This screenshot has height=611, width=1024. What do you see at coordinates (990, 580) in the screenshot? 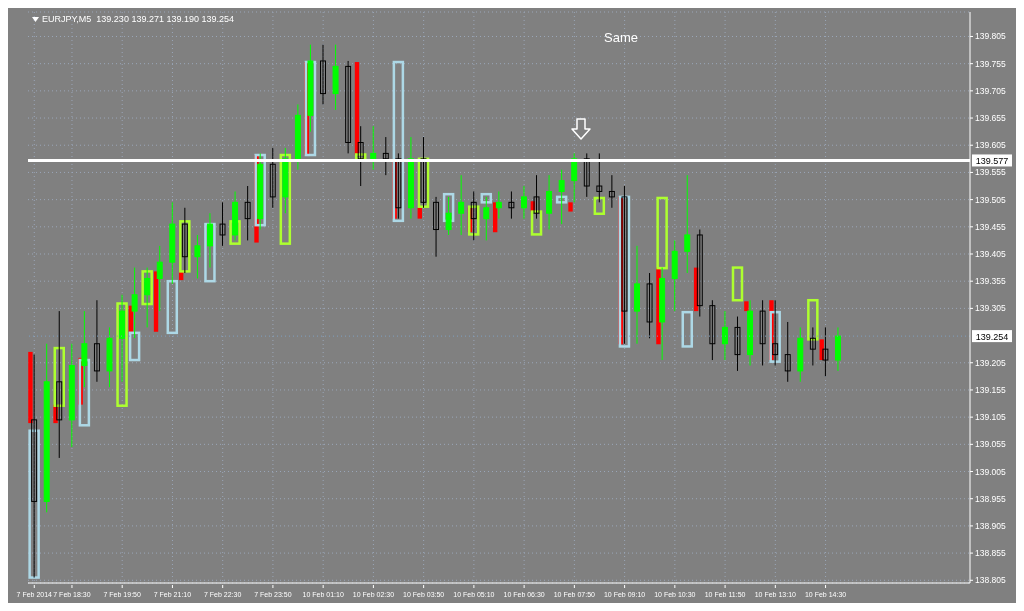
I see `y-tick-label: 138.805` at bounding box center [990, 580].